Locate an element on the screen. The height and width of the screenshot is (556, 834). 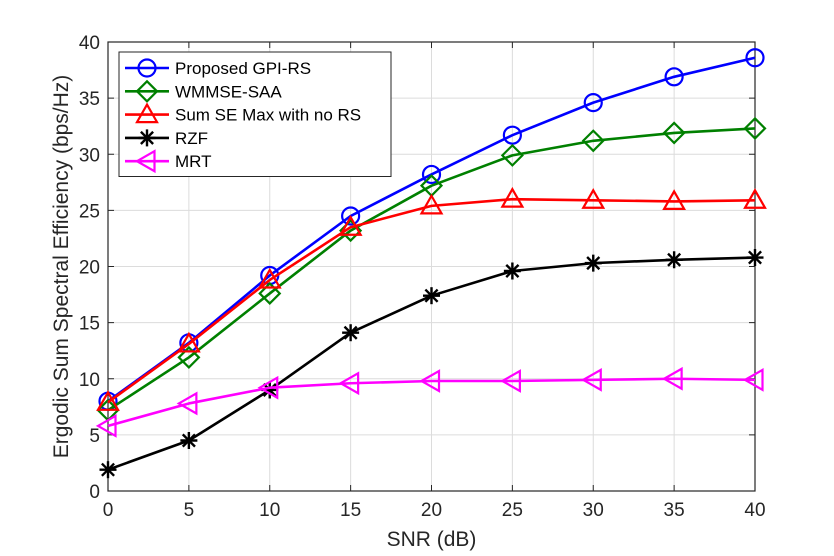
series-mrt is located at coordinates (429, 402).